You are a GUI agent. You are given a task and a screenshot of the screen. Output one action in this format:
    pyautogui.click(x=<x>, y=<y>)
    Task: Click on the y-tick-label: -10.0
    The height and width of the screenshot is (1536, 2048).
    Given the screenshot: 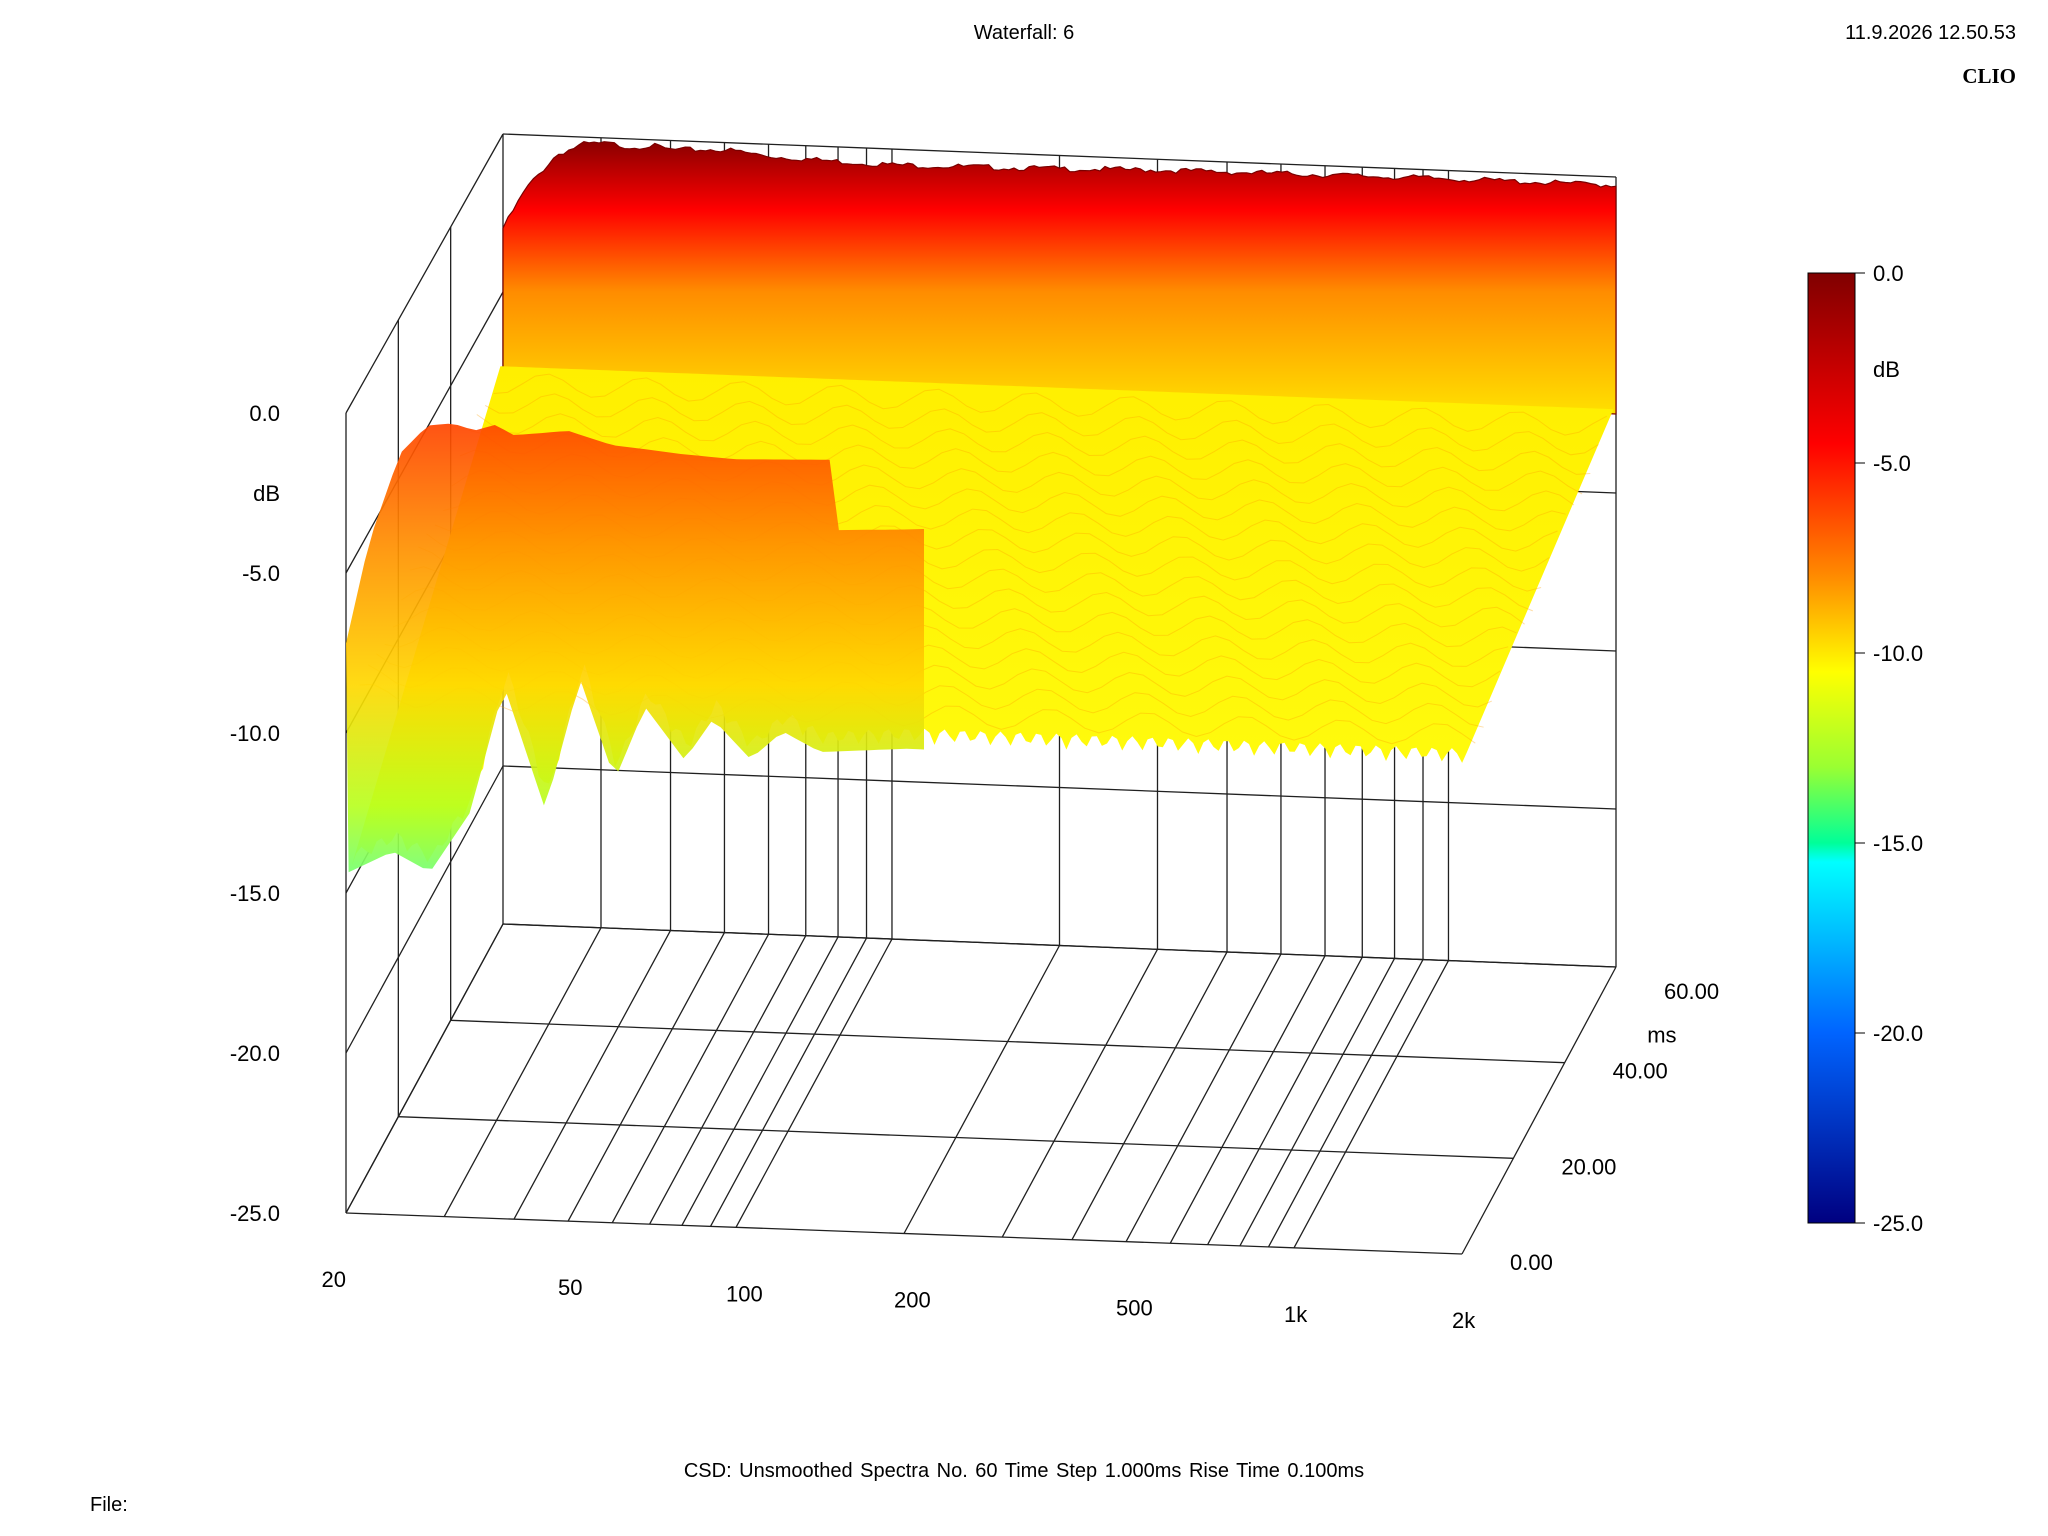 What is the action you would take?
    pyautogui.click(x=255, y=733)
    